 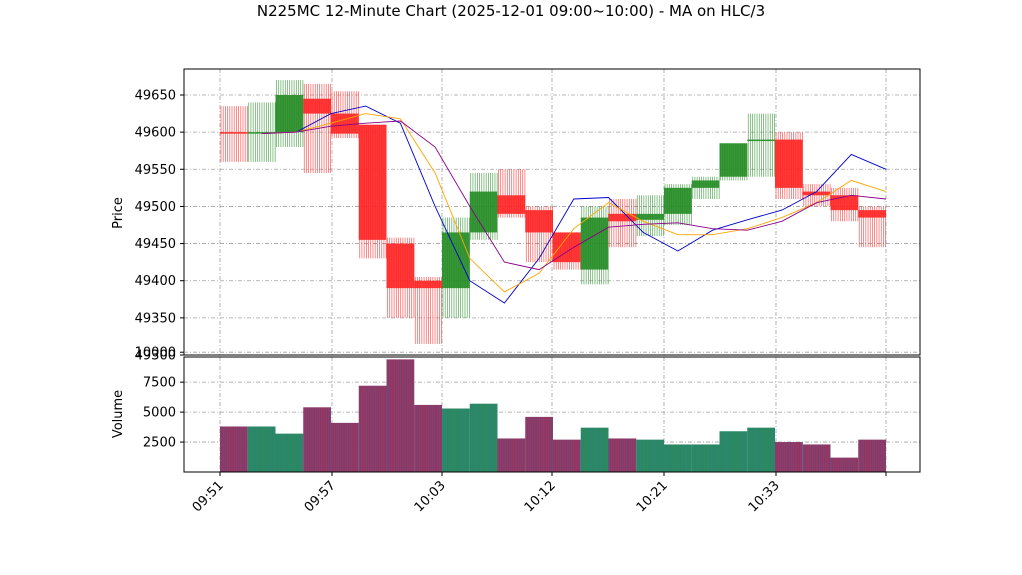 I want to click on x-axis: 09:51 09:57 10:03 10:12 10:21 10:33, so click(x=538, y=493).